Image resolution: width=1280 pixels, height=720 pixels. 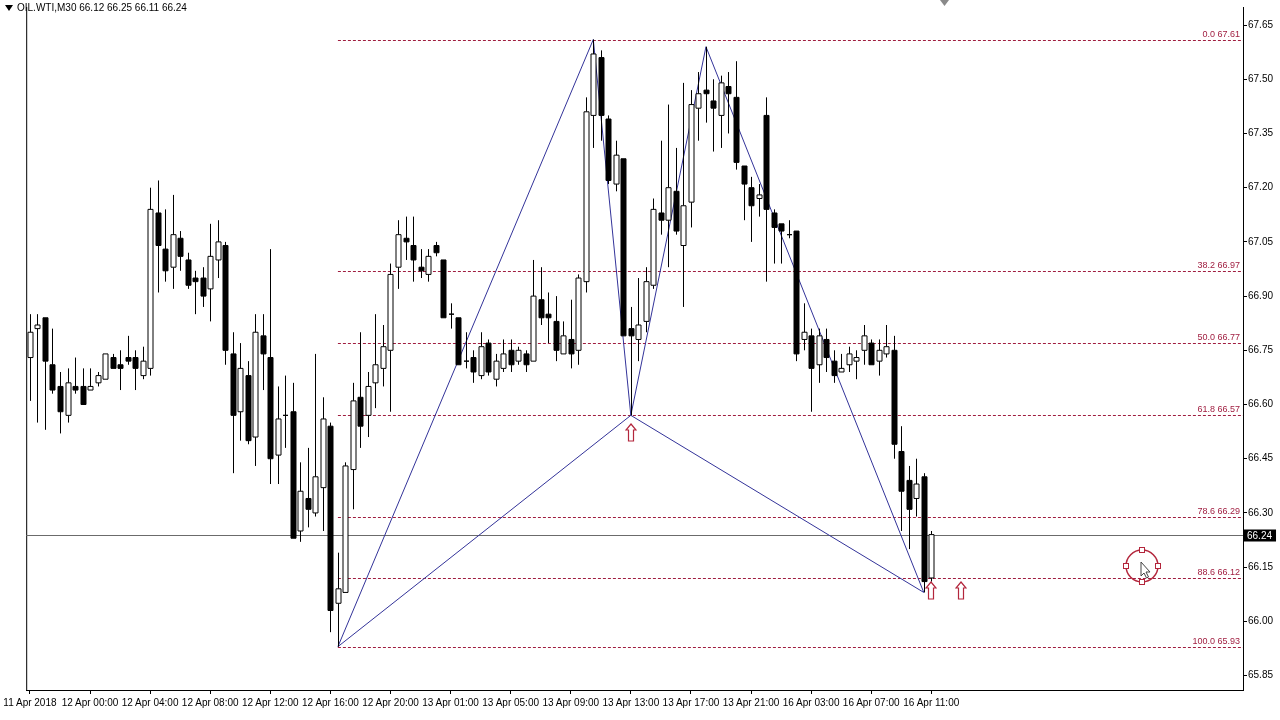 I want to click on x-tick-label: 16 Apr 03:00, so click(x=811, y=702).